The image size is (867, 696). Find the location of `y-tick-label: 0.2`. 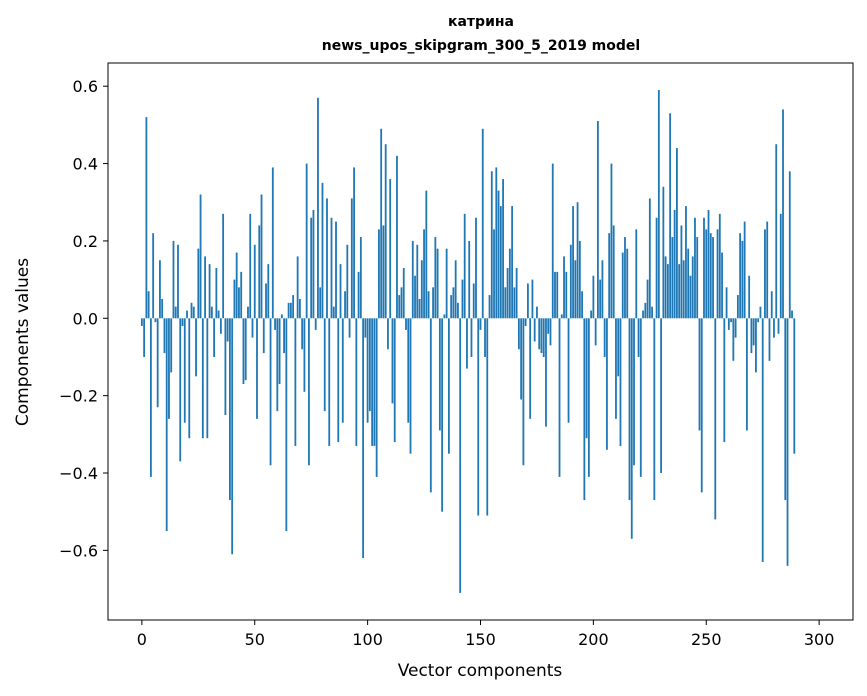

y-tick-label: 0.2 is located at coordinates (85, 241).